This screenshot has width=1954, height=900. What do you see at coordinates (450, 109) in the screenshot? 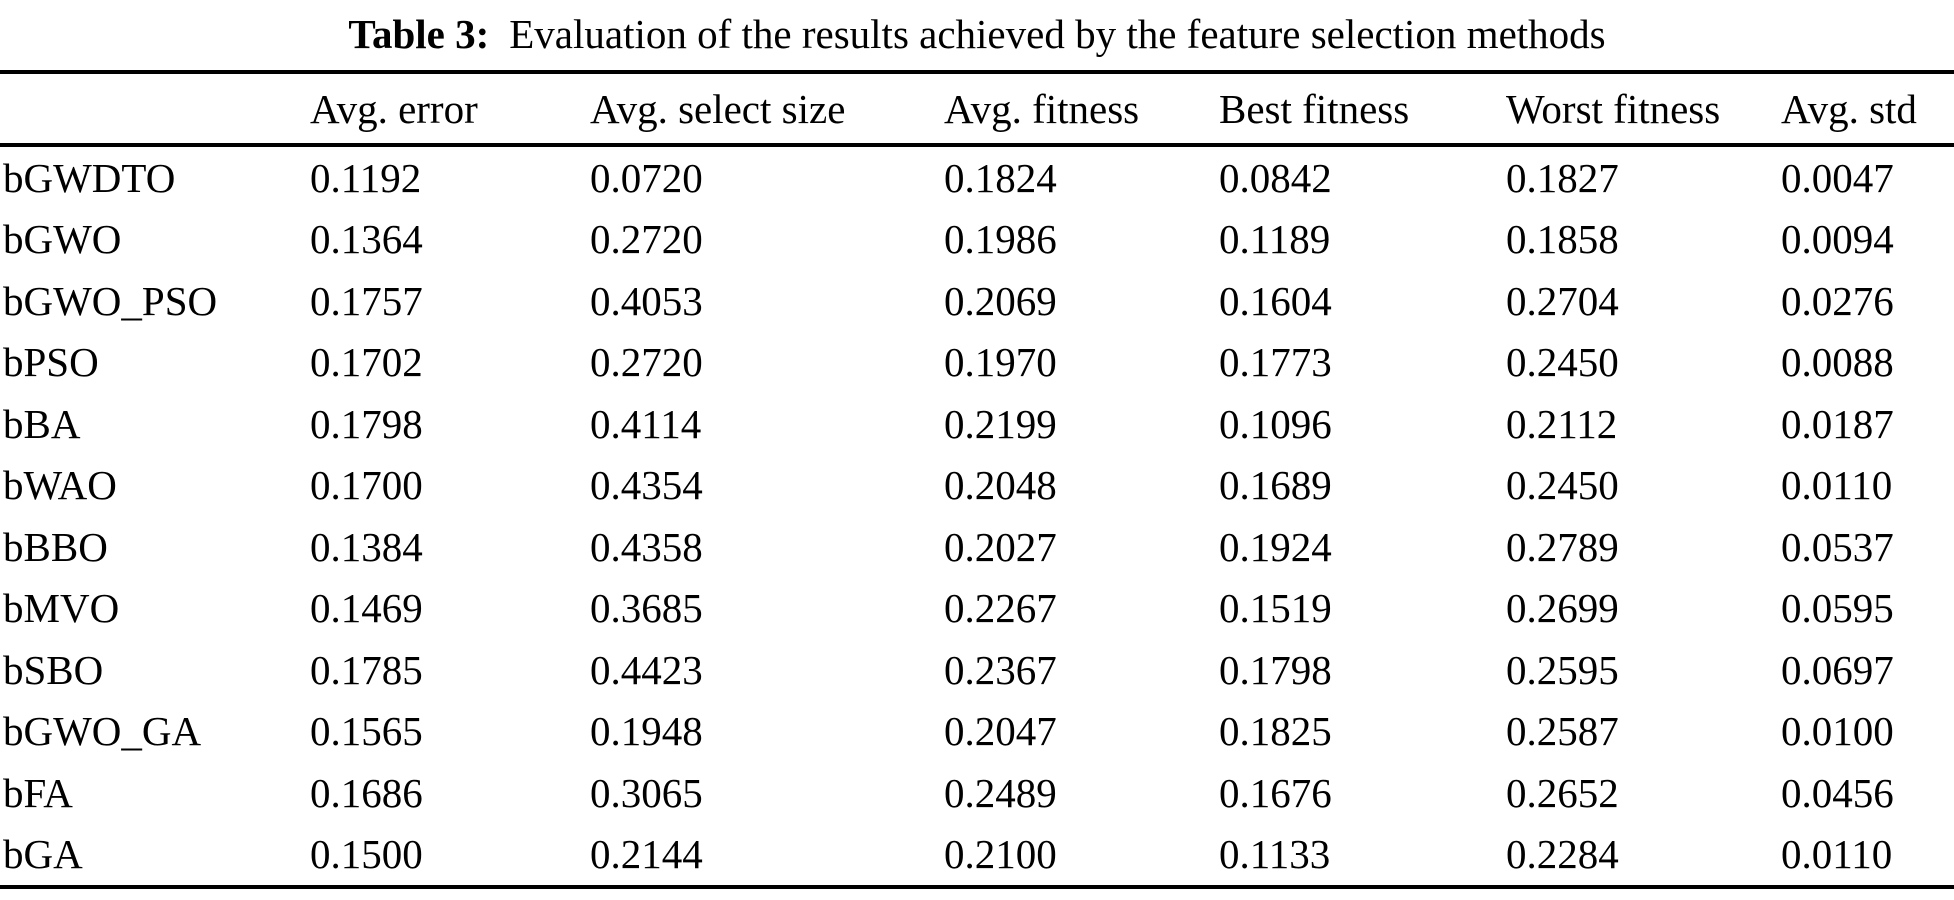
I see `column-header-avg-error: Avg. error` at bounding box center [450, 109].